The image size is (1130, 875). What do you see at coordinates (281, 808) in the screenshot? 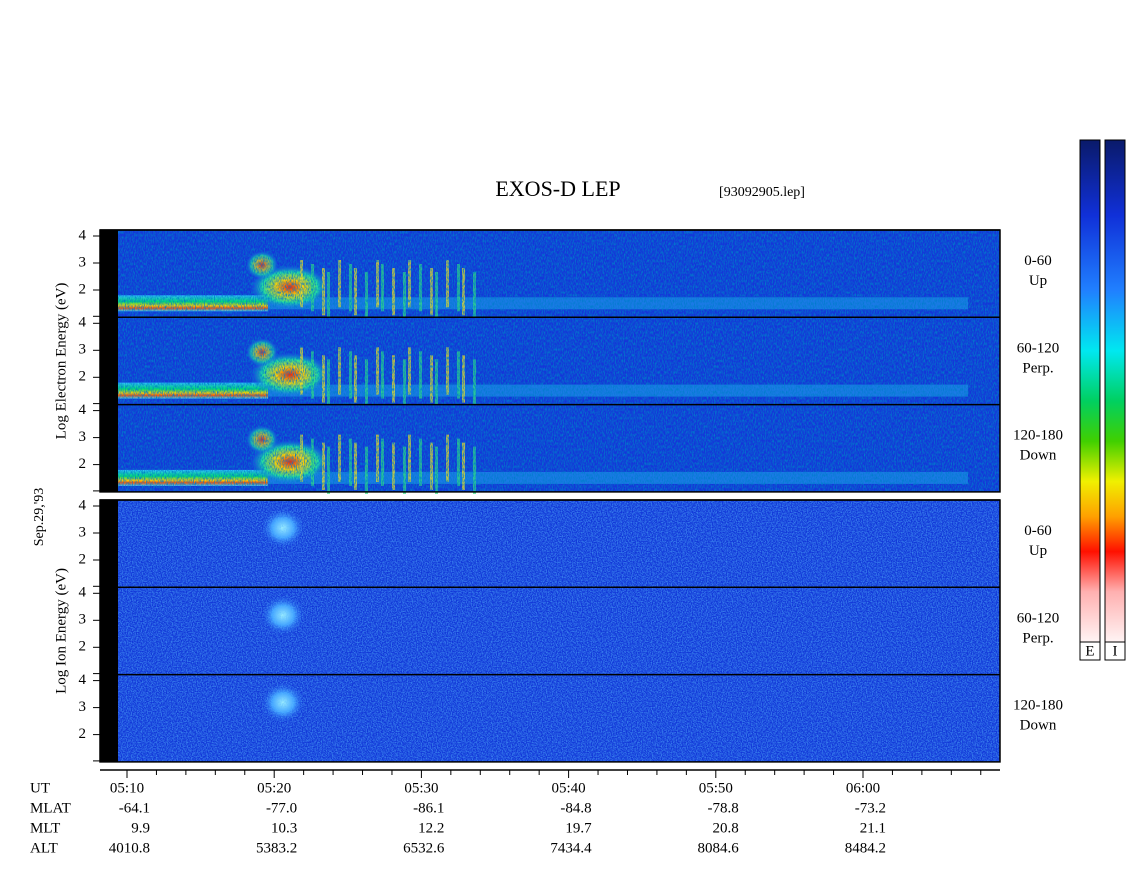
I see `orbit-value: -77.0` at bounding box center [281, 808].